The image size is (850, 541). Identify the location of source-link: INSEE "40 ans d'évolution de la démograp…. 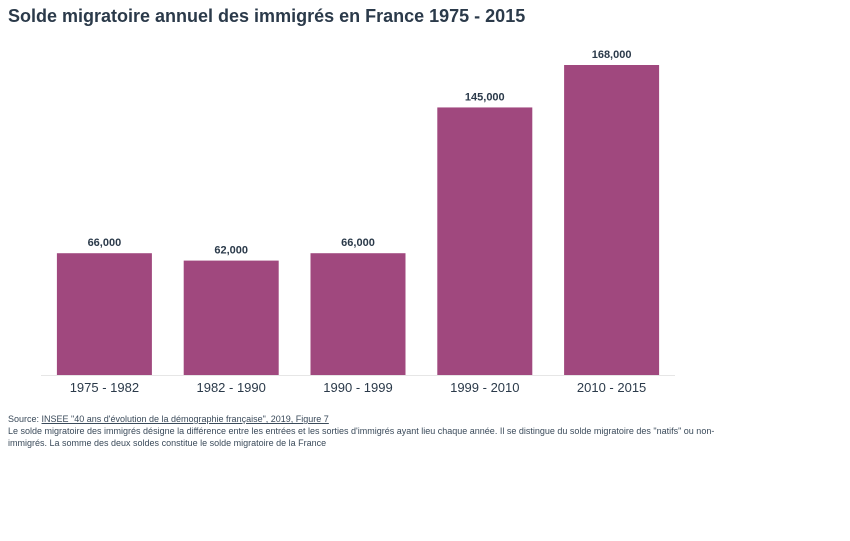
(185, 419).